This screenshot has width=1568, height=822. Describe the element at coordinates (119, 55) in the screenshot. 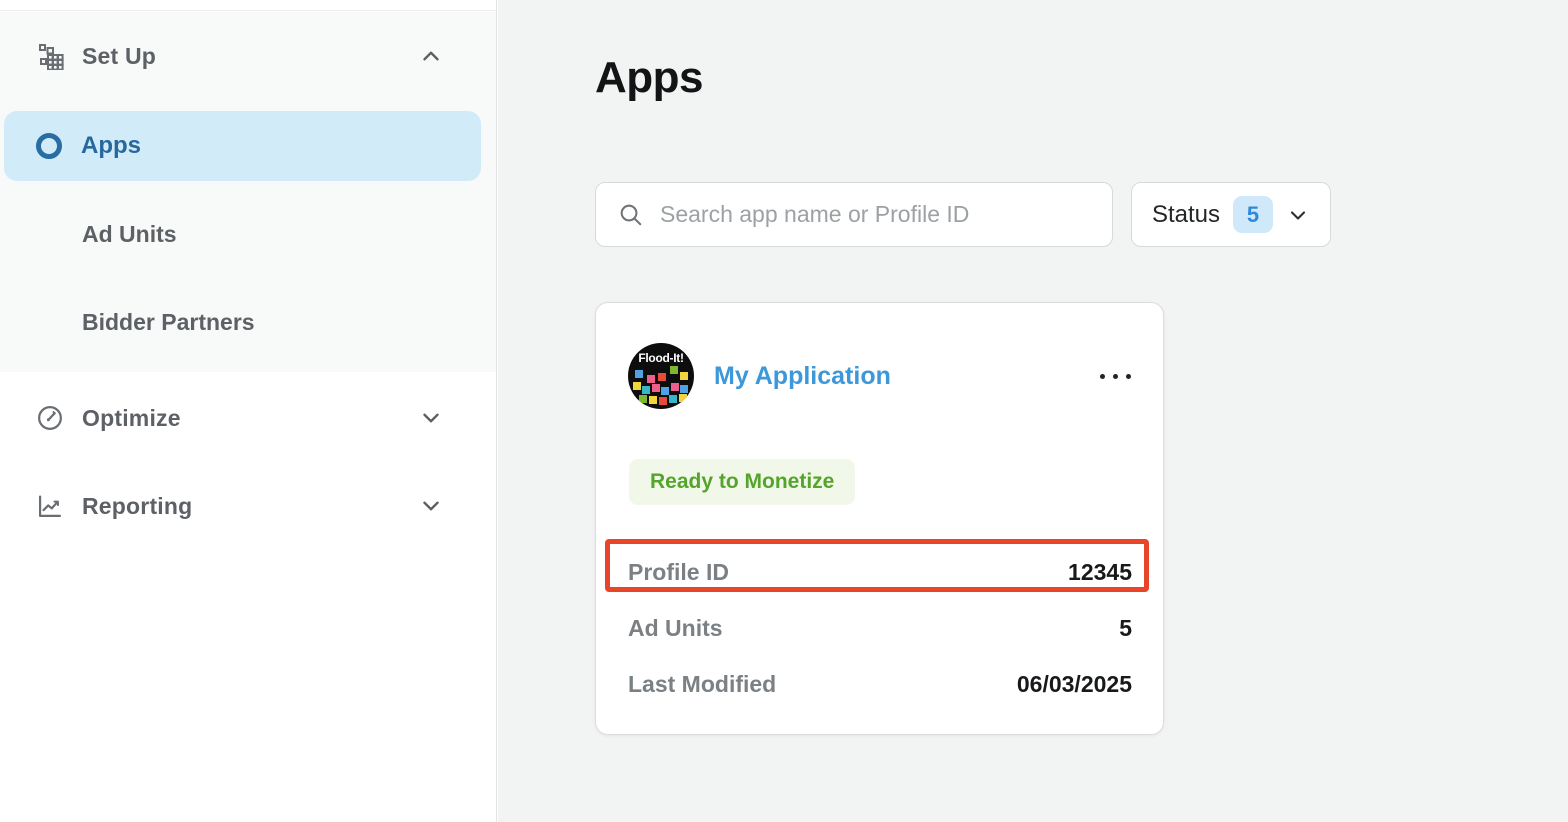

I see `sidebar-item-label: Set Up` at that location.